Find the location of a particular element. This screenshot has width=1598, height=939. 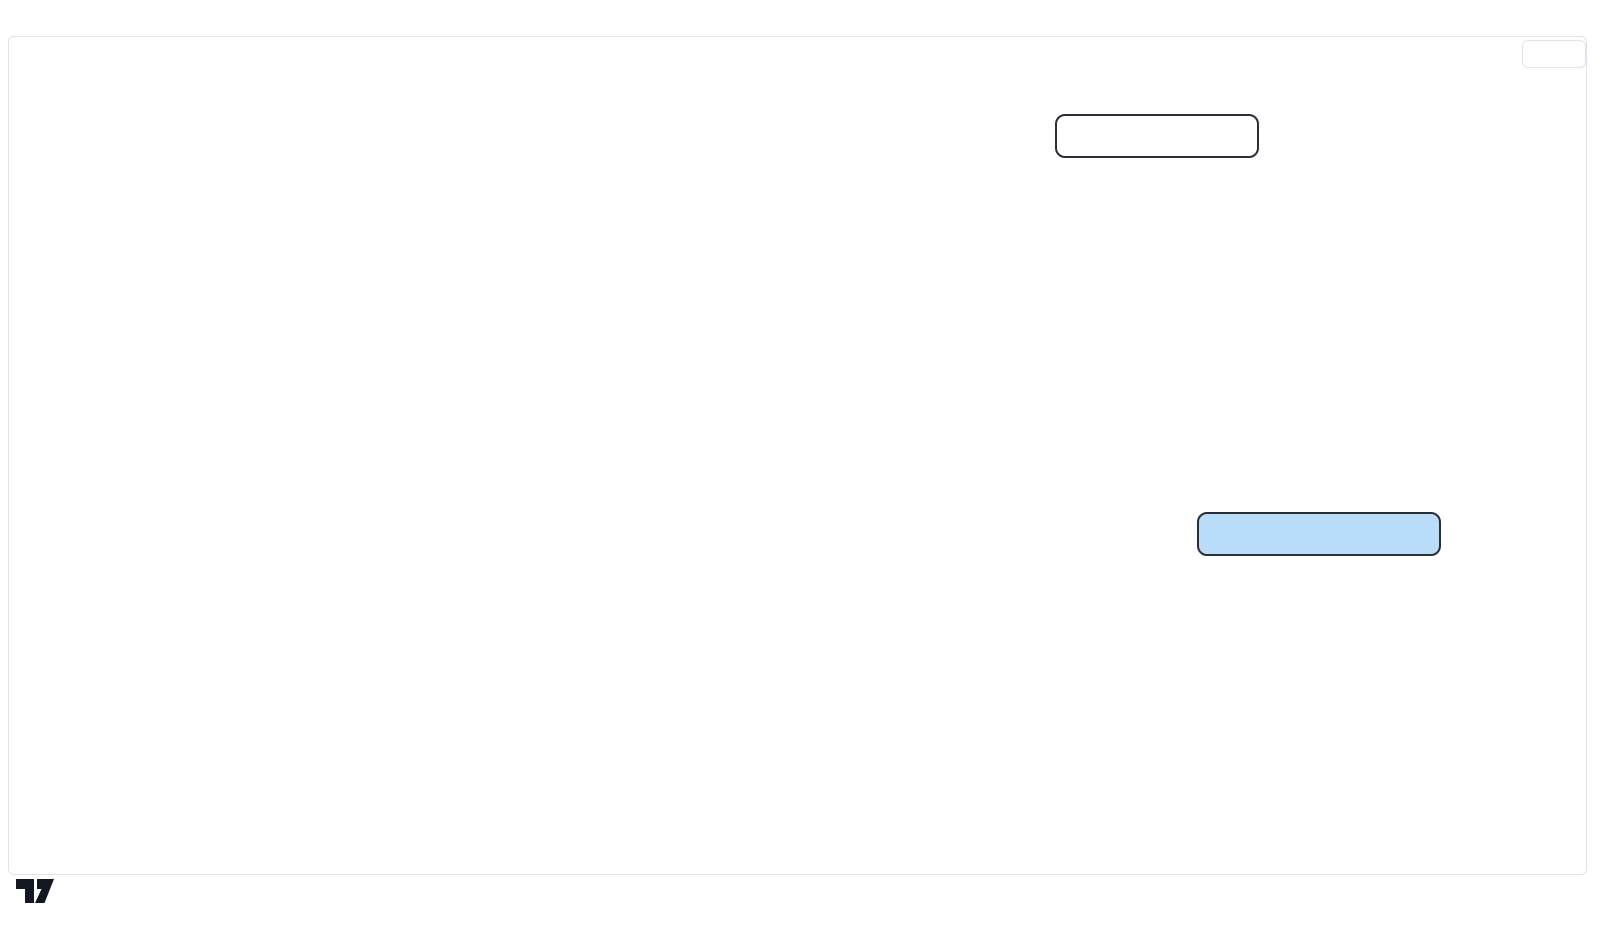

ema-band-callout is located at coordinates (1319, 534).